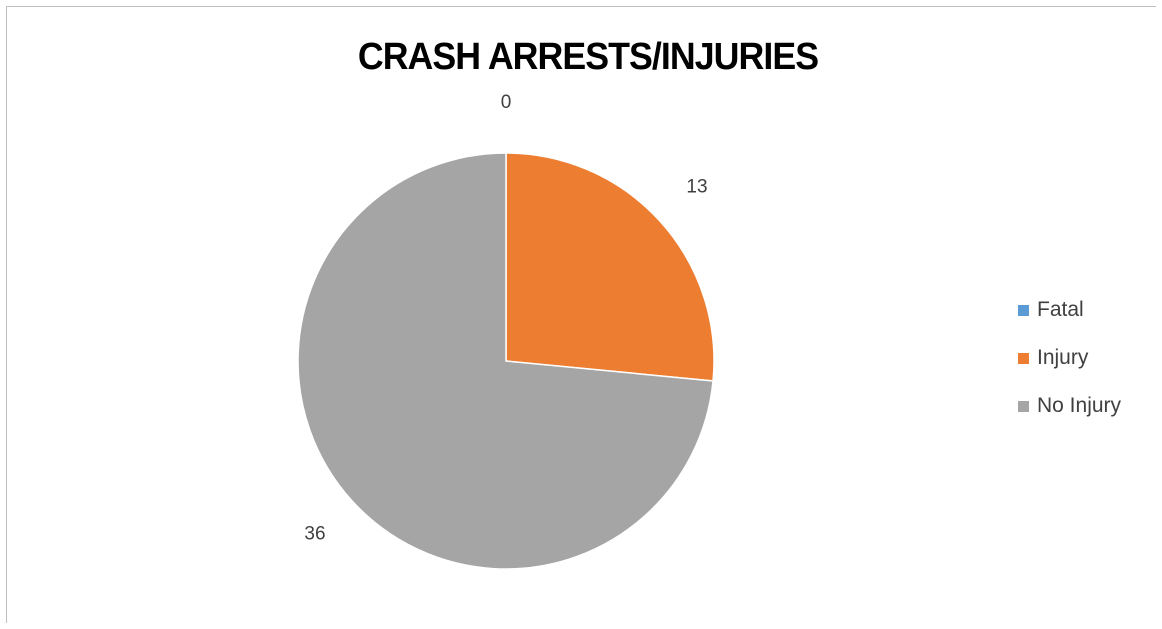 Image resolution: width=1162 pixels, height=629 pixels. I want to click on data-label-no-injury: 36, so click(314, 534).